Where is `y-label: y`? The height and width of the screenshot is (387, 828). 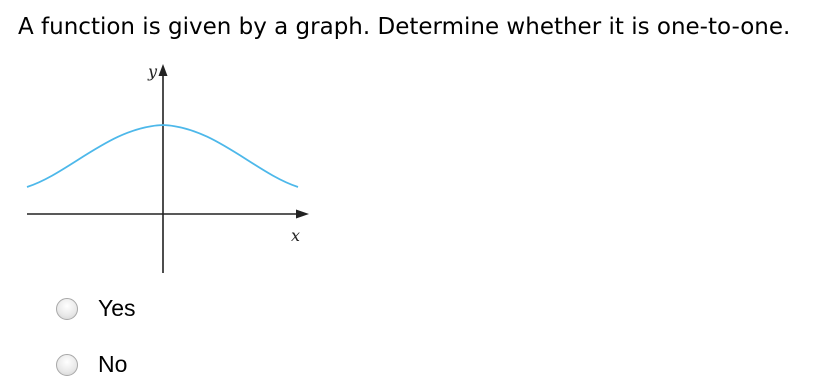 y-label: y is located at coordinates (152, 71).